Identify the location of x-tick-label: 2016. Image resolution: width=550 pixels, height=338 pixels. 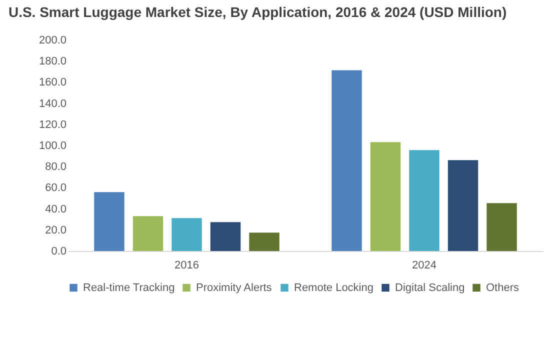
(186, 266).